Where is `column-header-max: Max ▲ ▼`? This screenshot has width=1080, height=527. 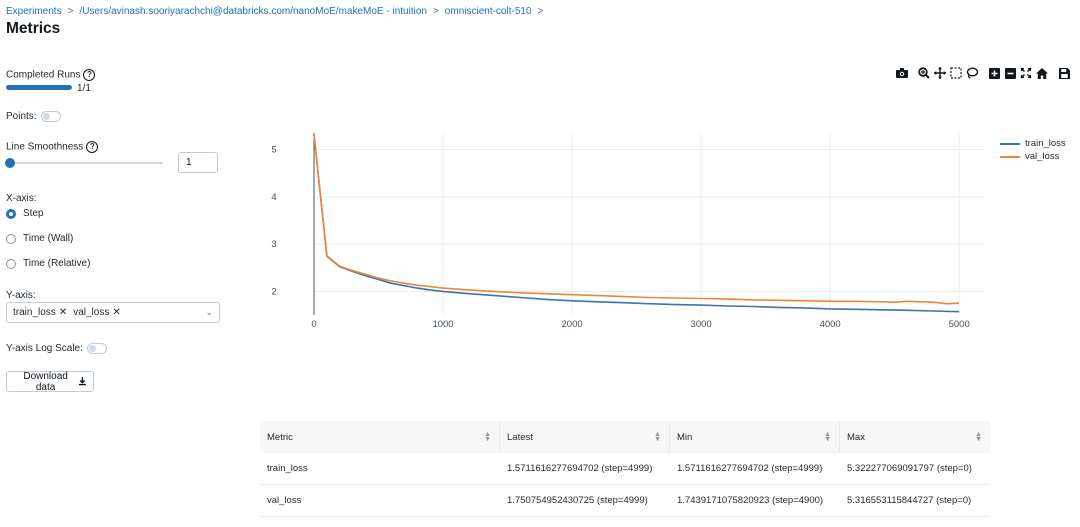
column-header-max: Max ▲ ▼ is located at coordinates (915, 437).